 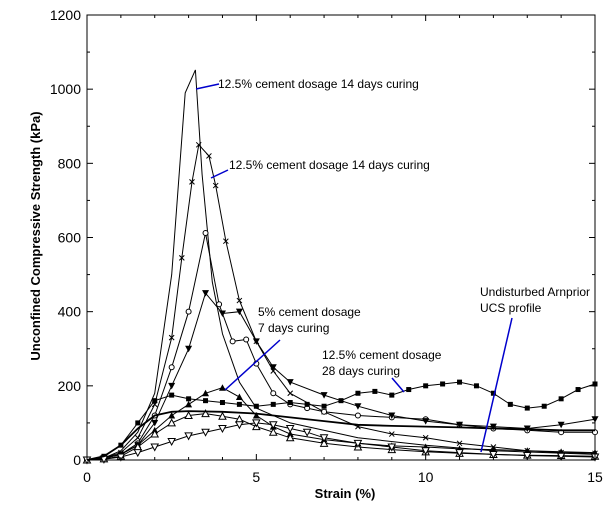 What do you see at coordinates (511, 308) in the screenshot?
I see `annotation-label-8: UCS profile` at bounding box center [511, 308].